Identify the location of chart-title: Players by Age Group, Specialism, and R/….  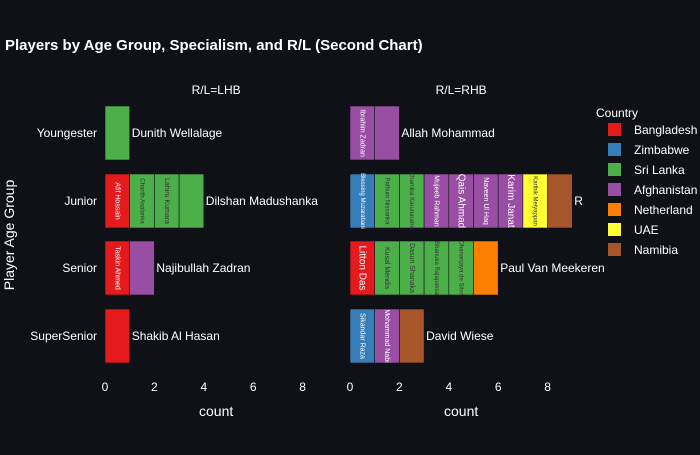
(214, 45).